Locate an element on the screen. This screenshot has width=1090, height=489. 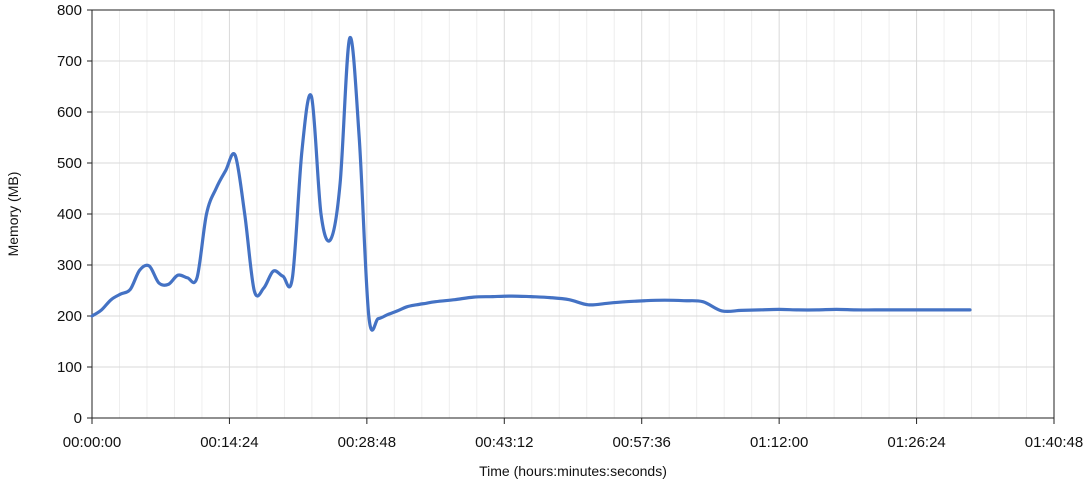
y-tick-label: 200 is located at coordinates (69, 316).